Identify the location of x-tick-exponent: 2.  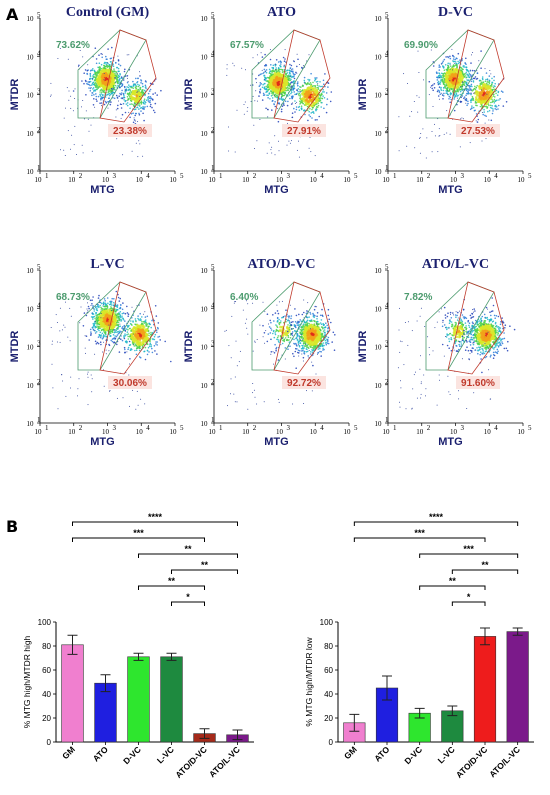
(81, 176).